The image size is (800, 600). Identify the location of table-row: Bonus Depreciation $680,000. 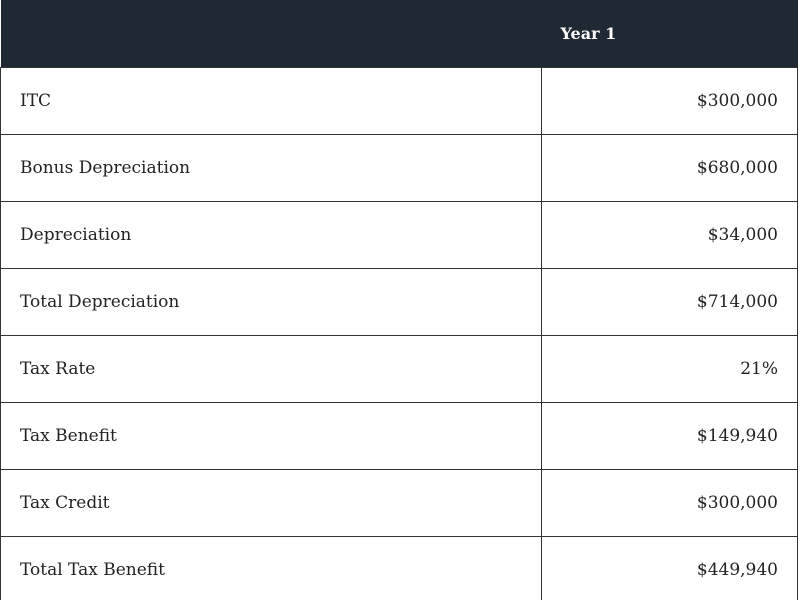
(399, 168).